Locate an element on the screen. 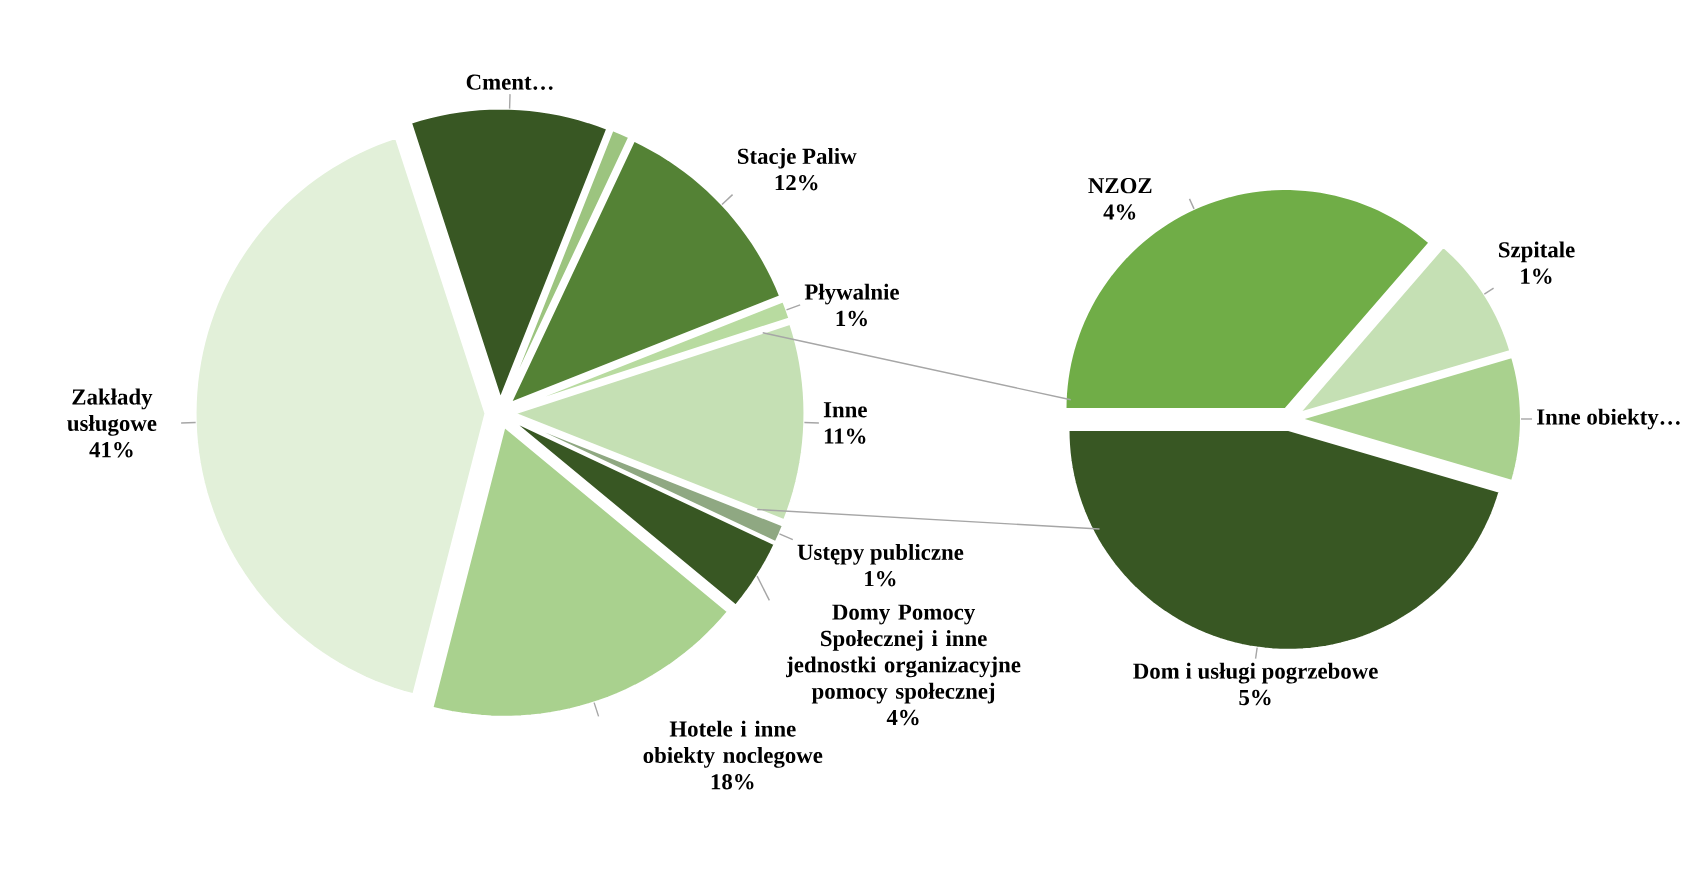  slice-label: Szpitale is located at coordinates (1537, 252).